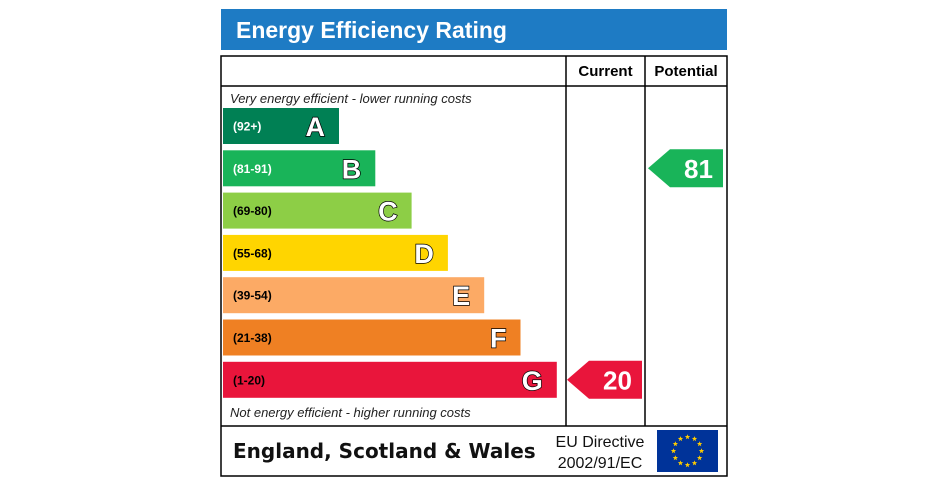 The image size is (950, 480). I want to click on eu-directive-line2: 2002/91/EC, so click(600, 463).